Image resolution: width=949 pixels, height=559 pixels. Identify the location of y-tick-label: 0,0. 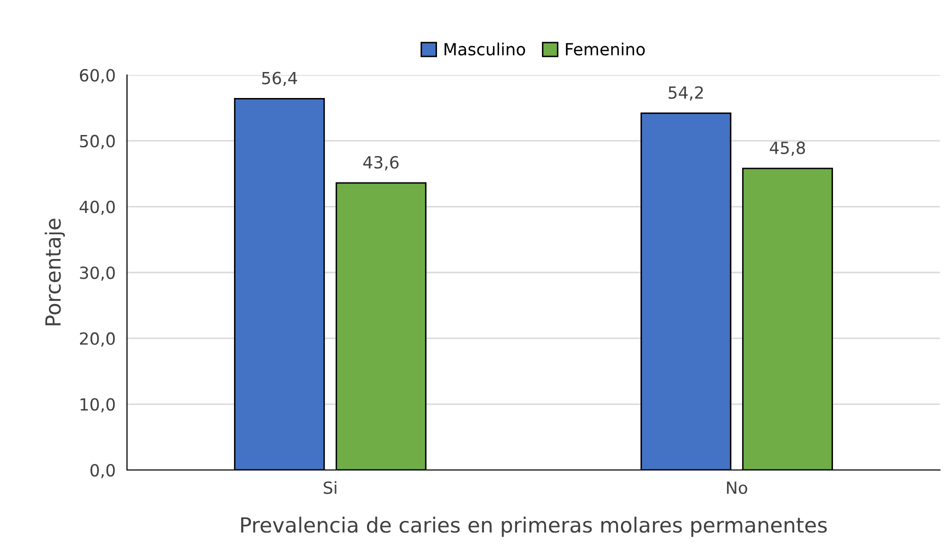
(102, 471).